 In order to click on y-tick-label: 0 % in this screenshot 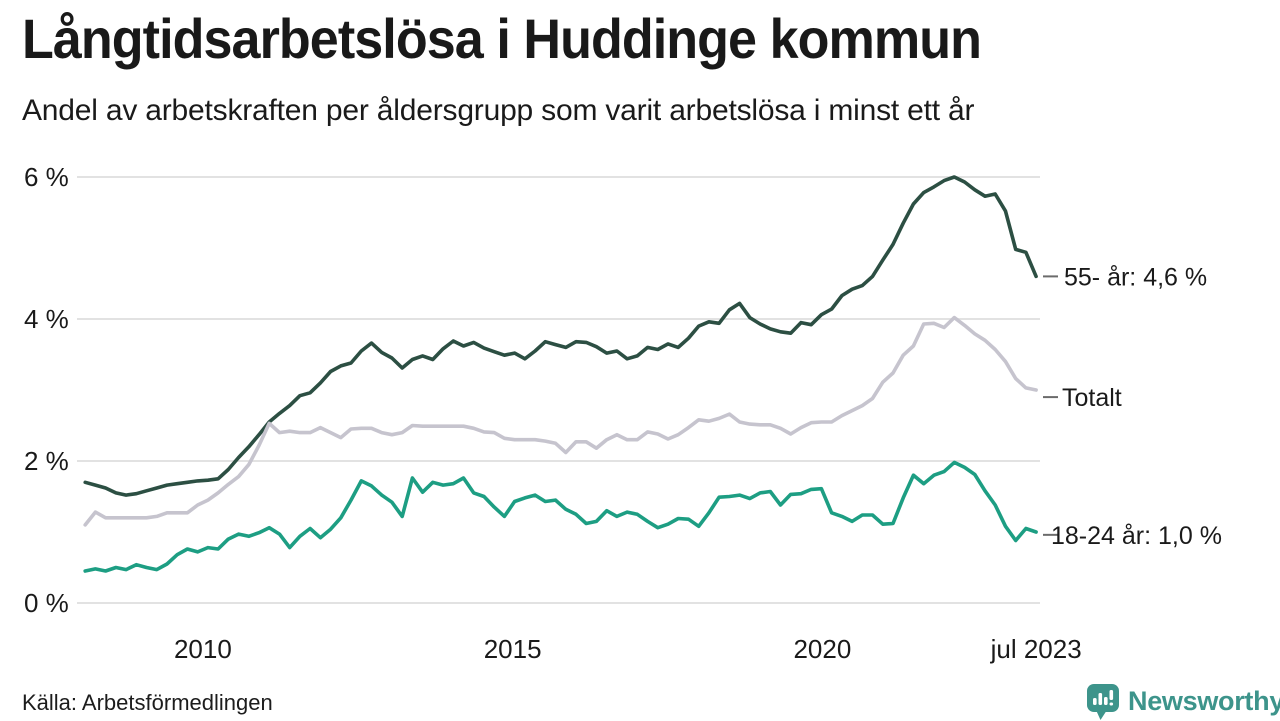, I will do `click(46, 603)`.